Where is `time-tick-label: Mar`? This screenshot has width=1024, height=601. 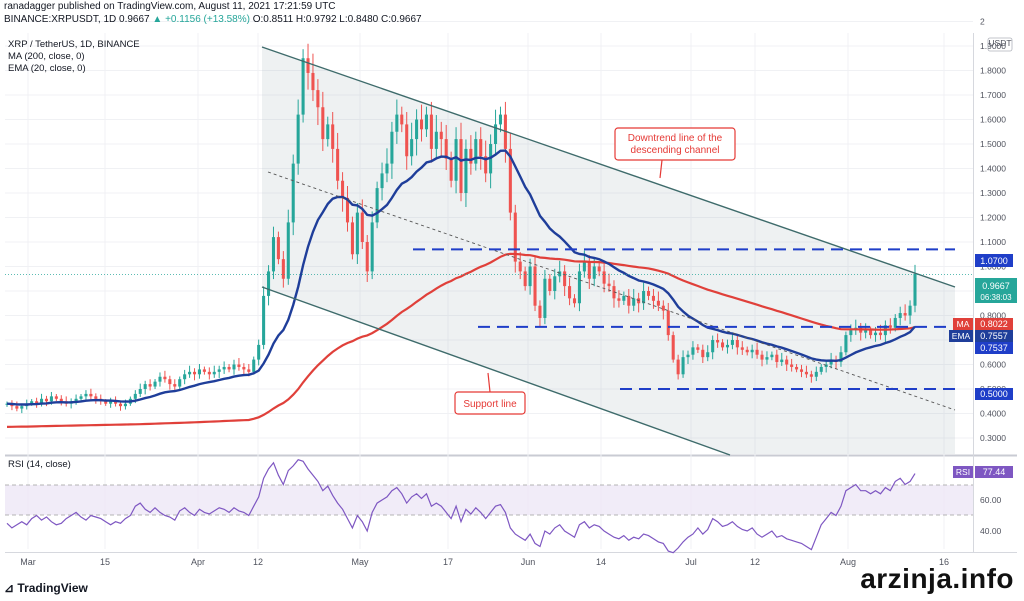
time-tick-label: Mar is located at coordinates (28, 562).